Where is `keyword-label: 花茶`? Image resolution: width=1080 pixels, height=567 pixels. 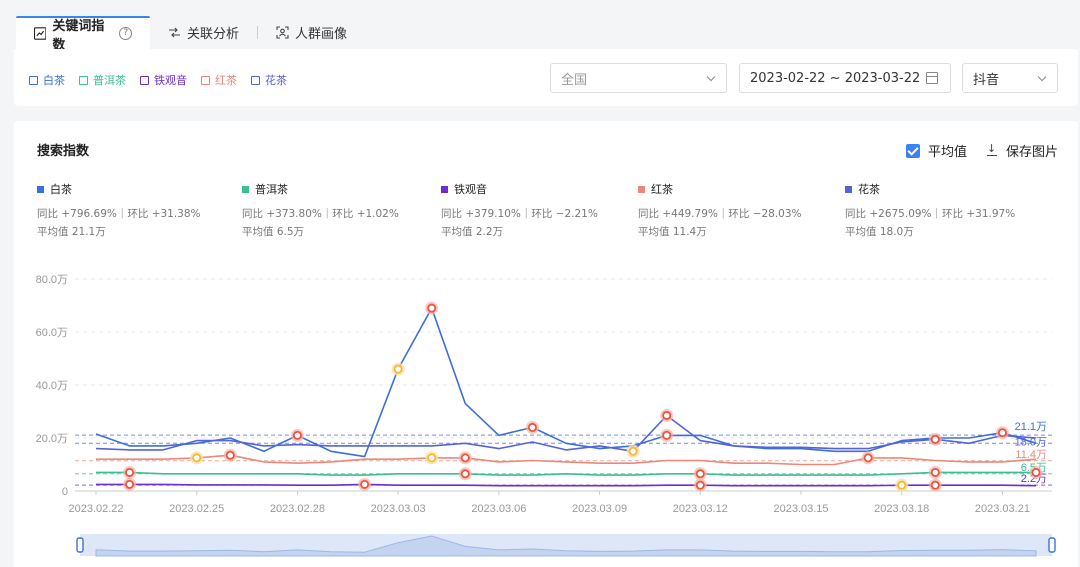 keyword-label: 花茶 is located at coordinates (276, 80).